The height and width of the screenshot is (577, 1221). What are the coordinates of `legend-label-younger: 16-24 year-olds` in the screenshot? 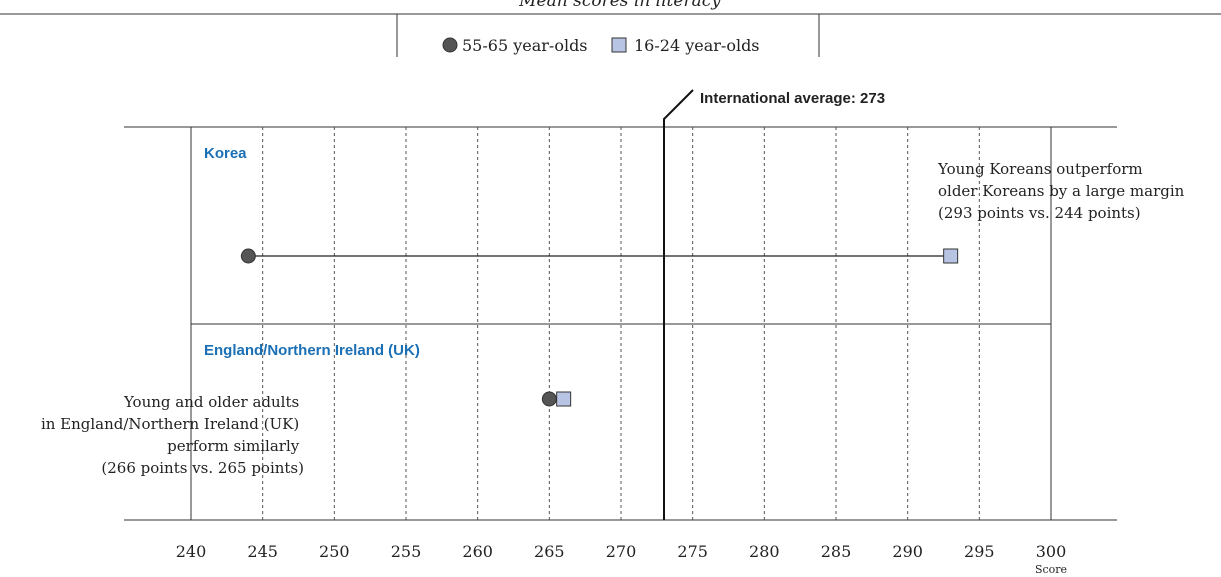 It's located at (697, 45).